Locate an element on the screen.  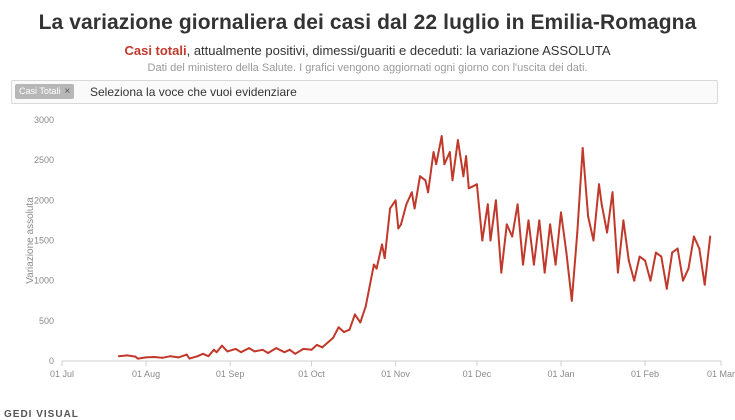
y-tick-label: 2500 is located at coordinates (44, 160).